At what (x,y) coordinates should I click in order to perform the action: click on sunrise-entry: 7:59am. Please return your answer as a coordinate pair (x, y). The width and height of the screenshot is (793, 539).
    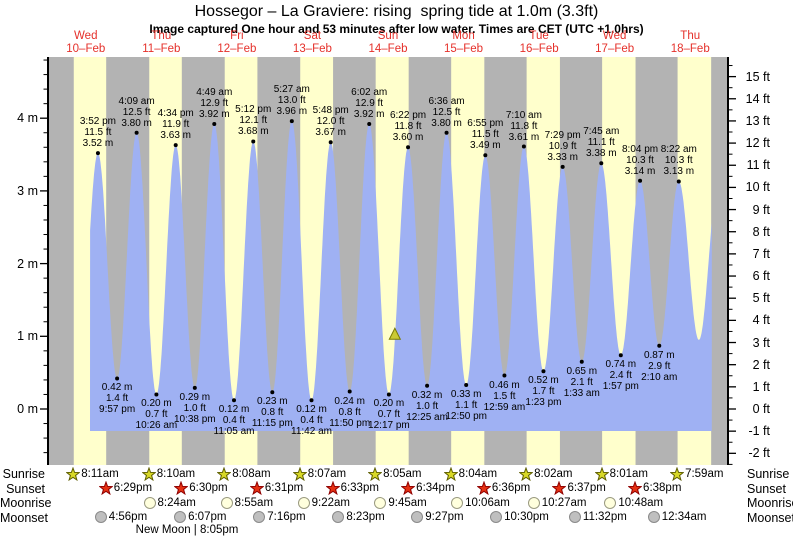
    Looking at the image, I should click on (696, 473).